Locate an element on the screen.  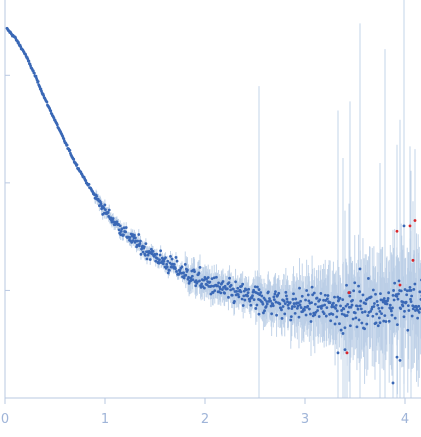
x-tick-label: 2 is located at coordinates (205, 419).